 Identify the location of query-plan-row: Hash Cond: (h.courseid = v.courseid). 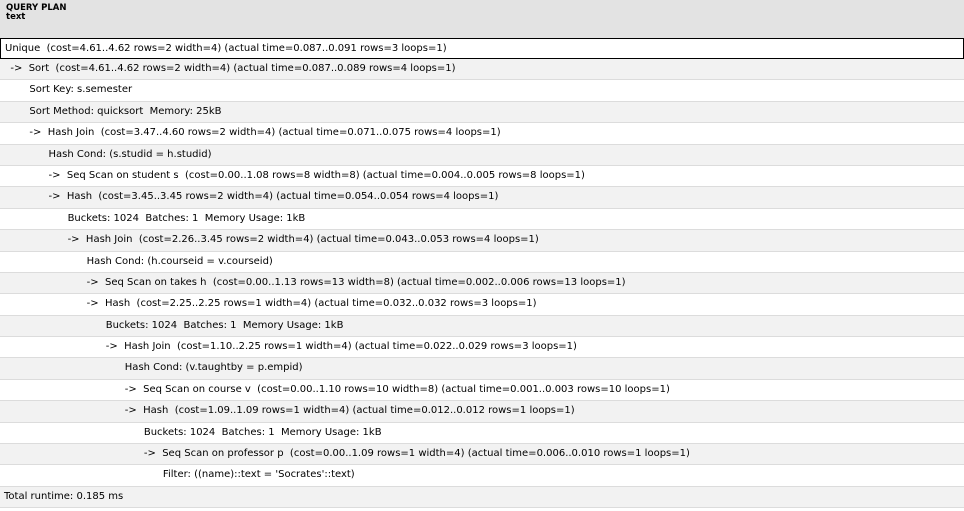
(482, 262).